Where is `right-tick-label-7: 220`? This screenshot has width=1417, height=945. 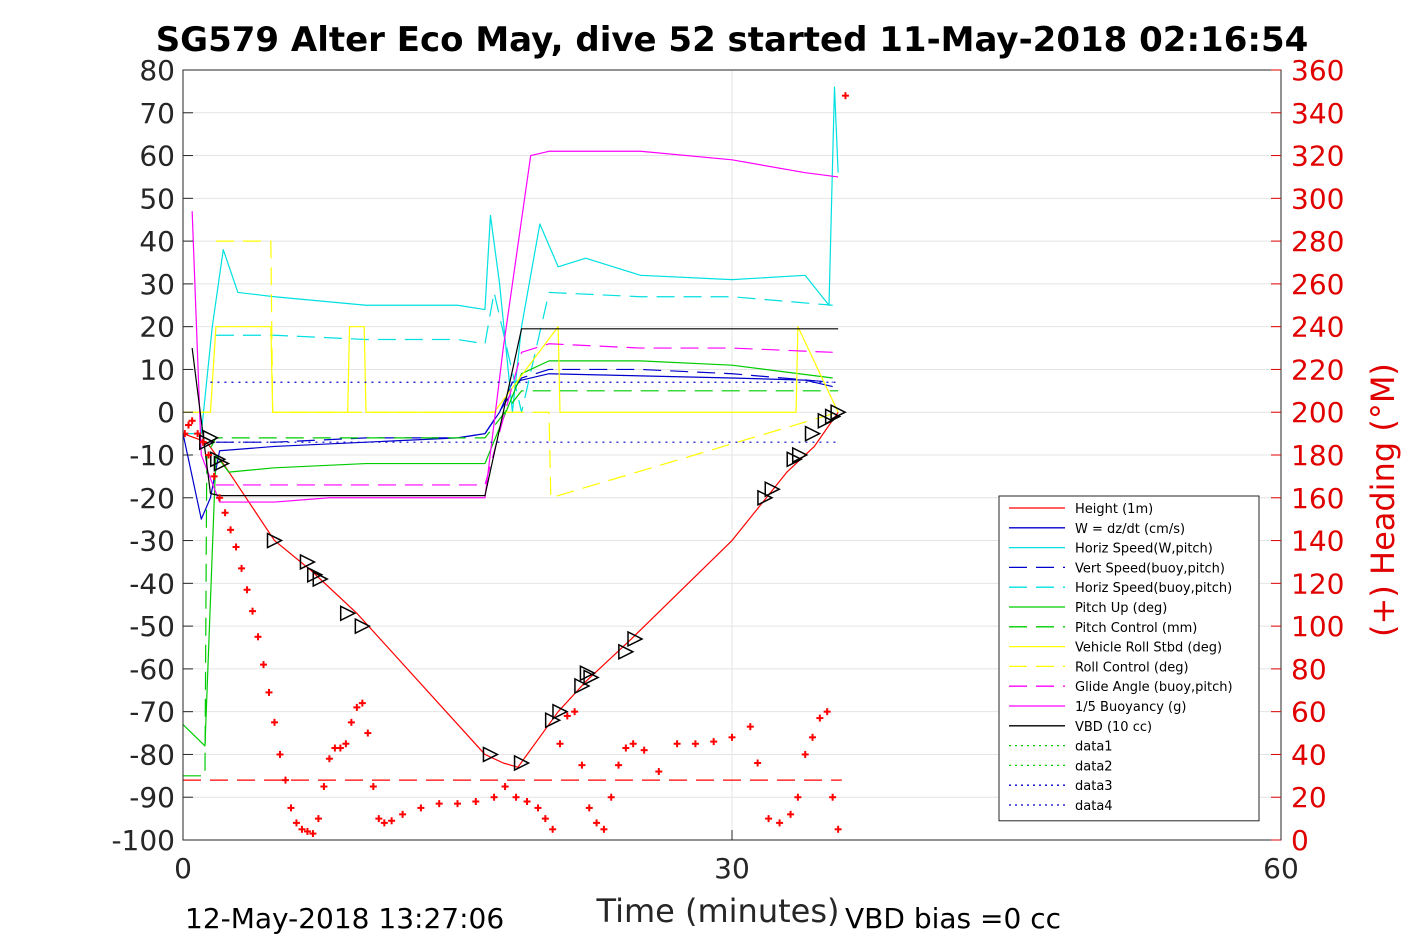 right-tick-label-7: 220 is located at coordinates (1317, 369).